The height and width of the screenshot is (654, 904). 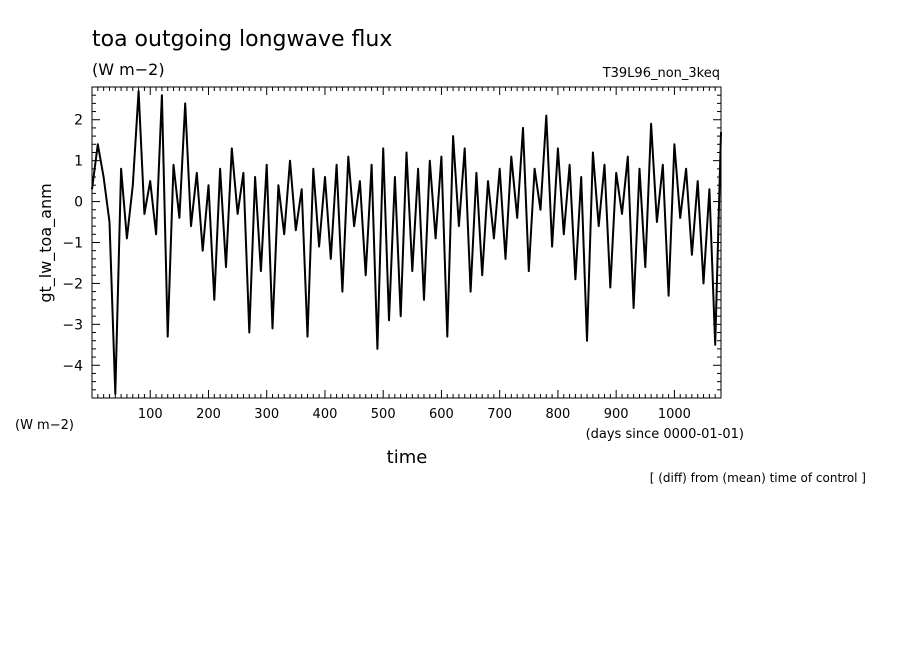 What do you see at coordinates (78, 121) in the screenshot?
I see `y-tick-label: 2` at bounding box center [78, 121].